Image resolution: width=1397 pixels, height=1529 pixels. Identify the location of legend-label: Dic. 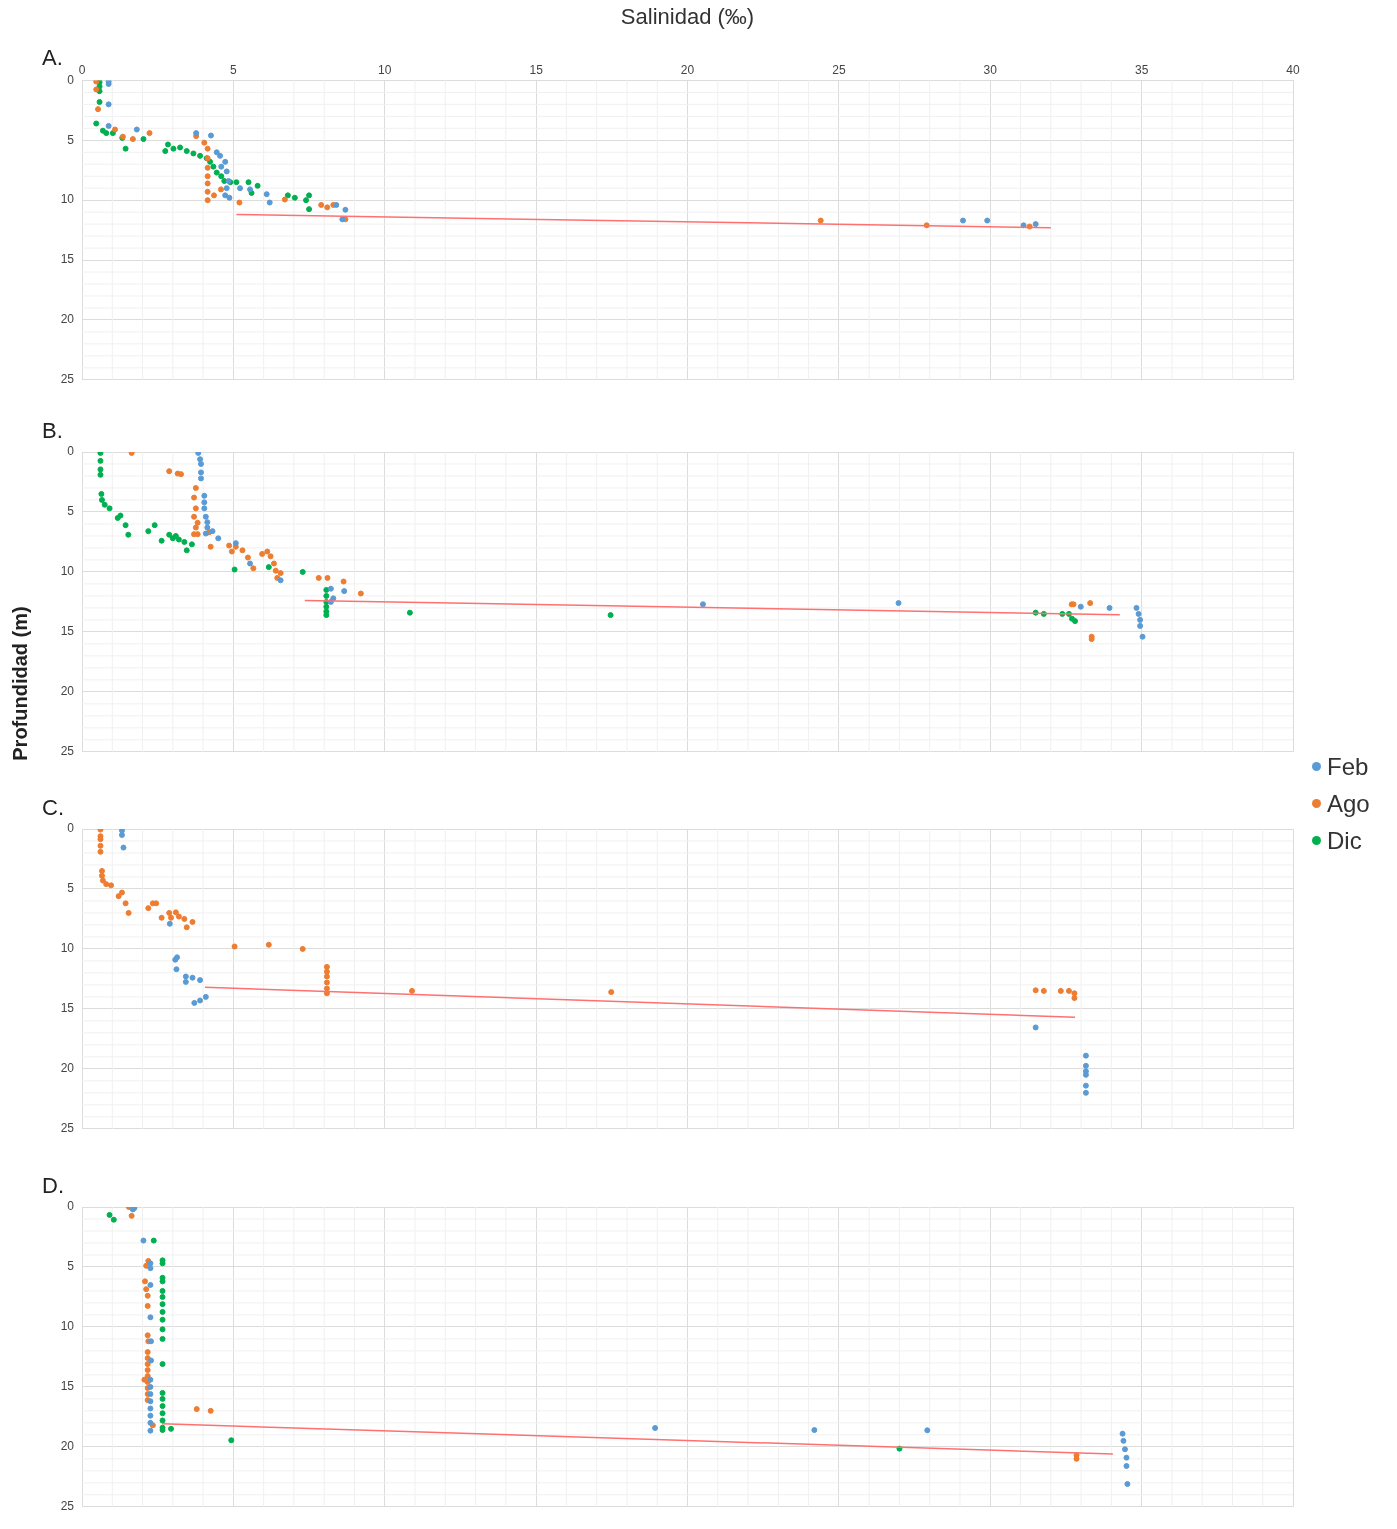
(1344, 840).